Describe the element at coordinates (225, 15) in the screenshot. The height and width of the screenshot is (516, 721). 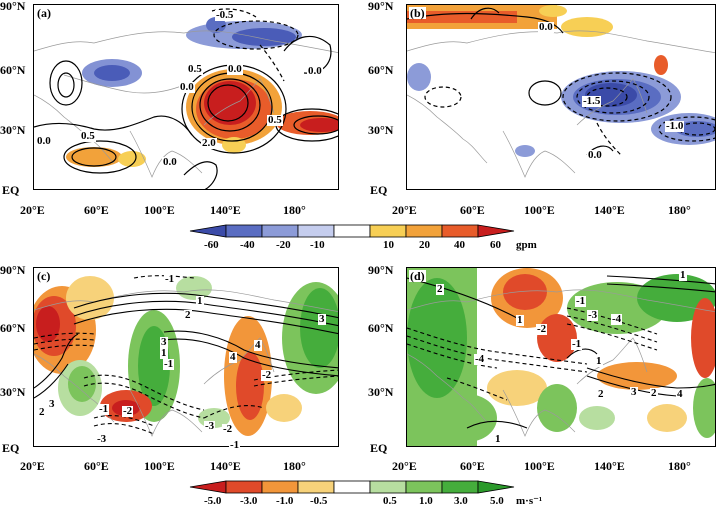
I see `contour-label: -0.5` at that location.